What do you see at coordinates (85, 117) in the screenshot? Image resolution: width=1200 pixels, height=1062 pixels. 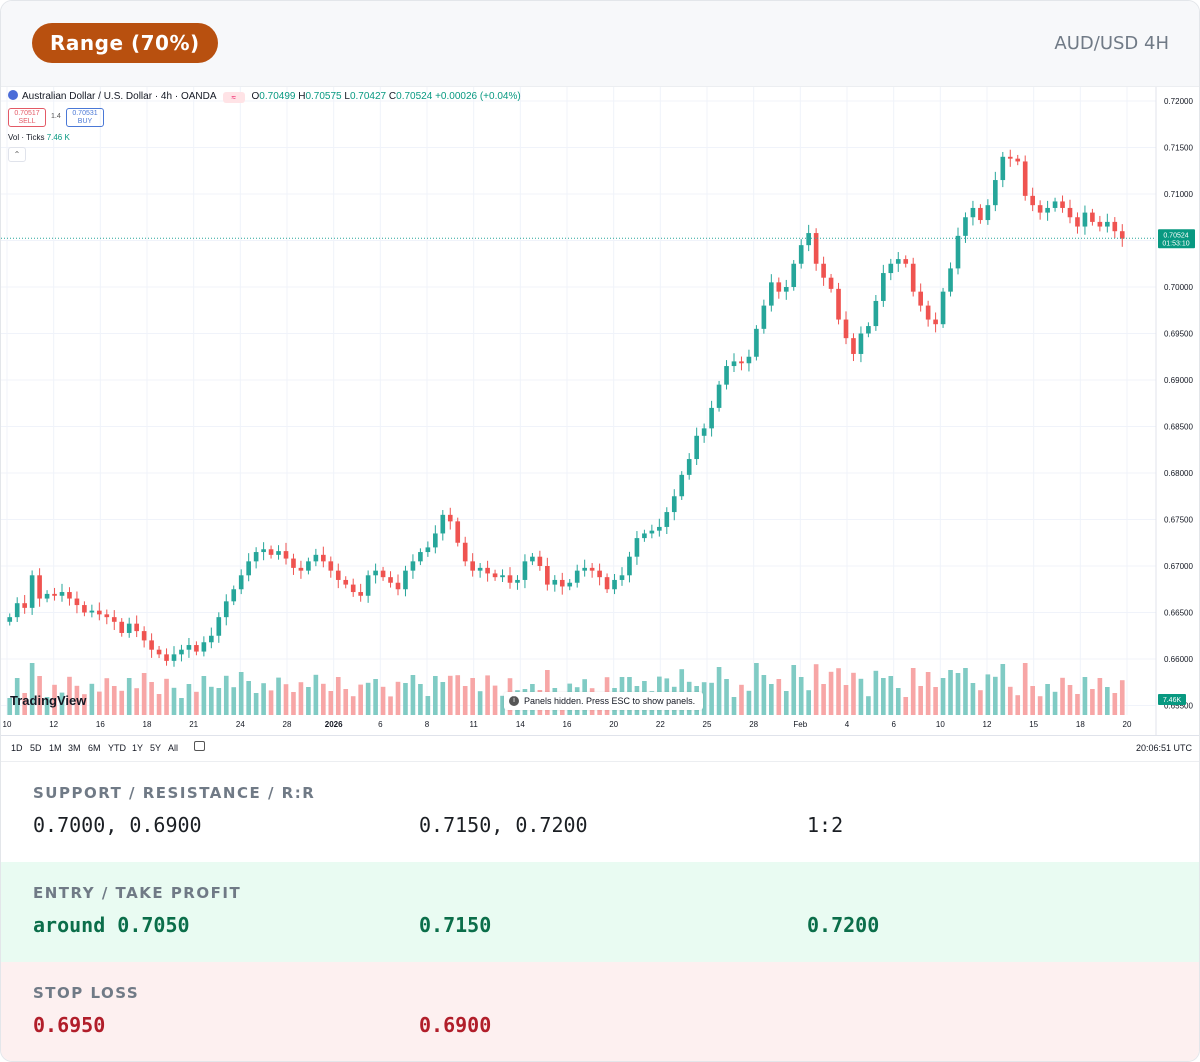 I see `buy-button: 0.70531 BUY` at bounding box center [85, 117].